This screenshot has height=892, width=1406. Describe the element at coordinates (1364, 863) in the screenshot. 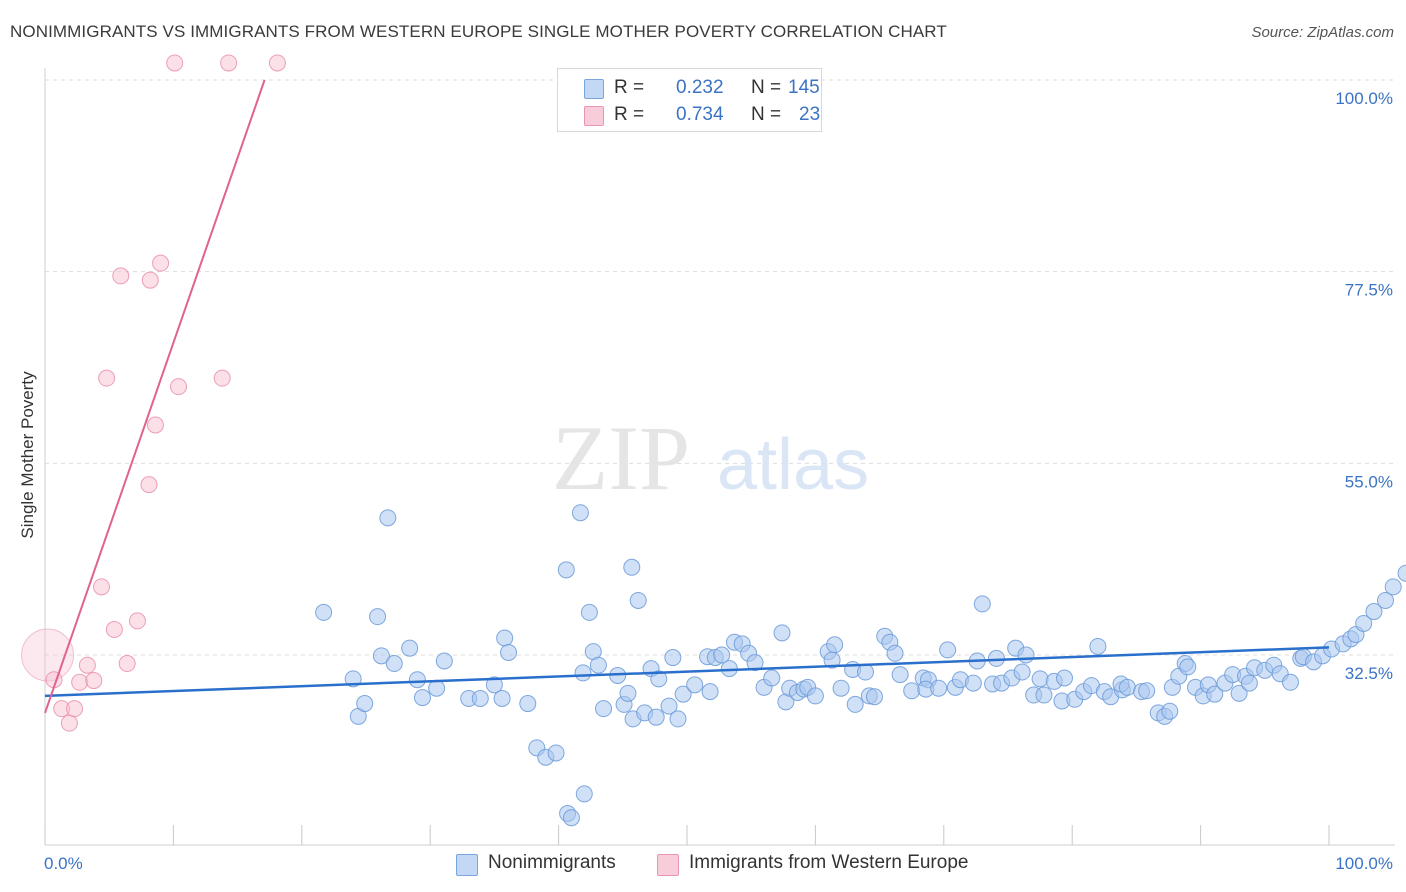

I see `x-tick-label: 100.0%` at that location.